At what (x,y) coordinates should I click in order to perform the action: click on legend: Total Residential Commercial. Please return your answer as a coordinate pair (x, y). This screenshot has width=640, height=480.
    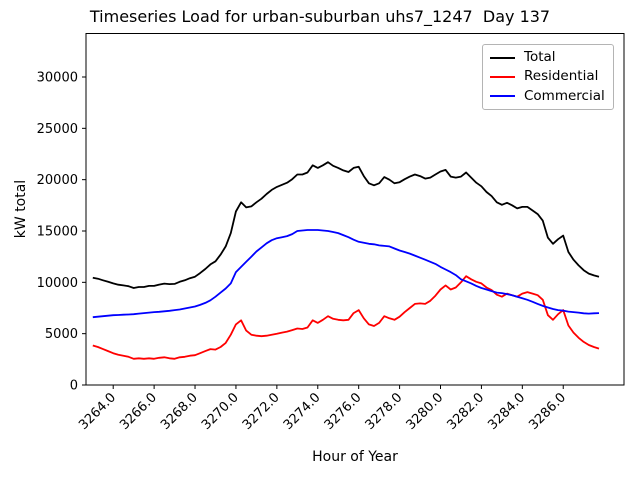
    Looking at the image, I should click on (548, 77).